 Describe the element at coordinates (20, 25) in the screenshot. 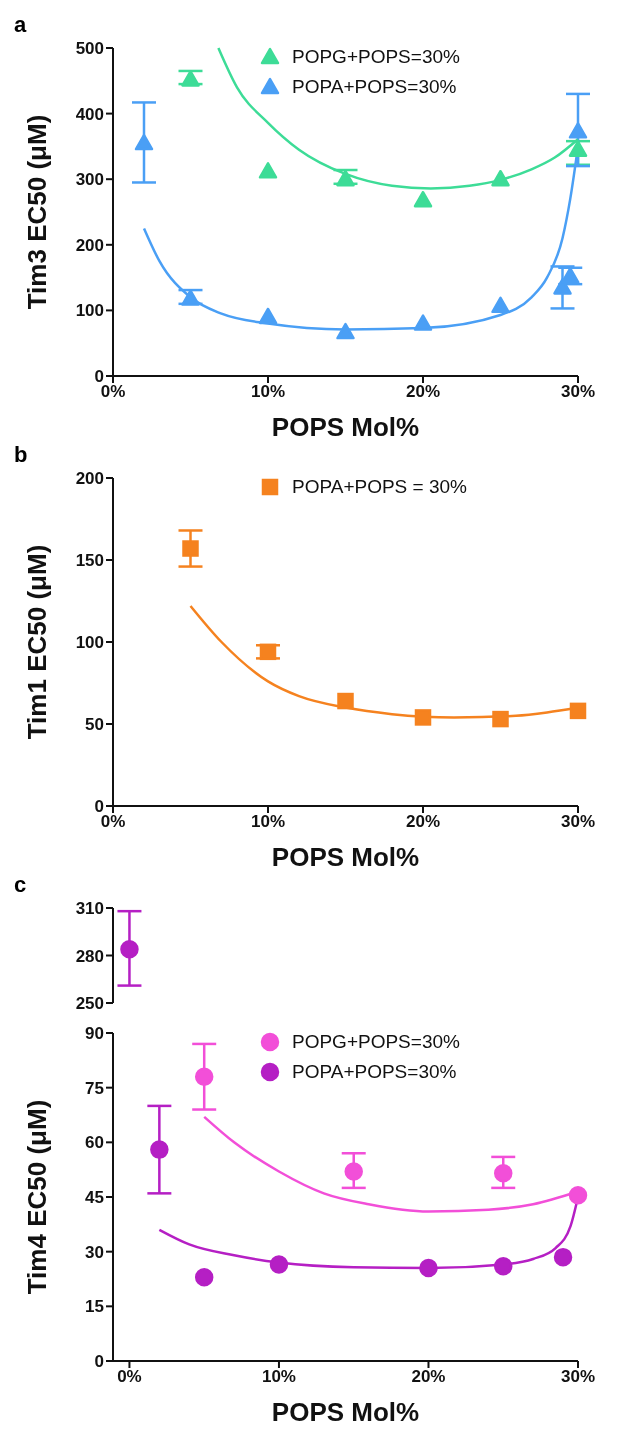

I see `chart-title: a` at that location.